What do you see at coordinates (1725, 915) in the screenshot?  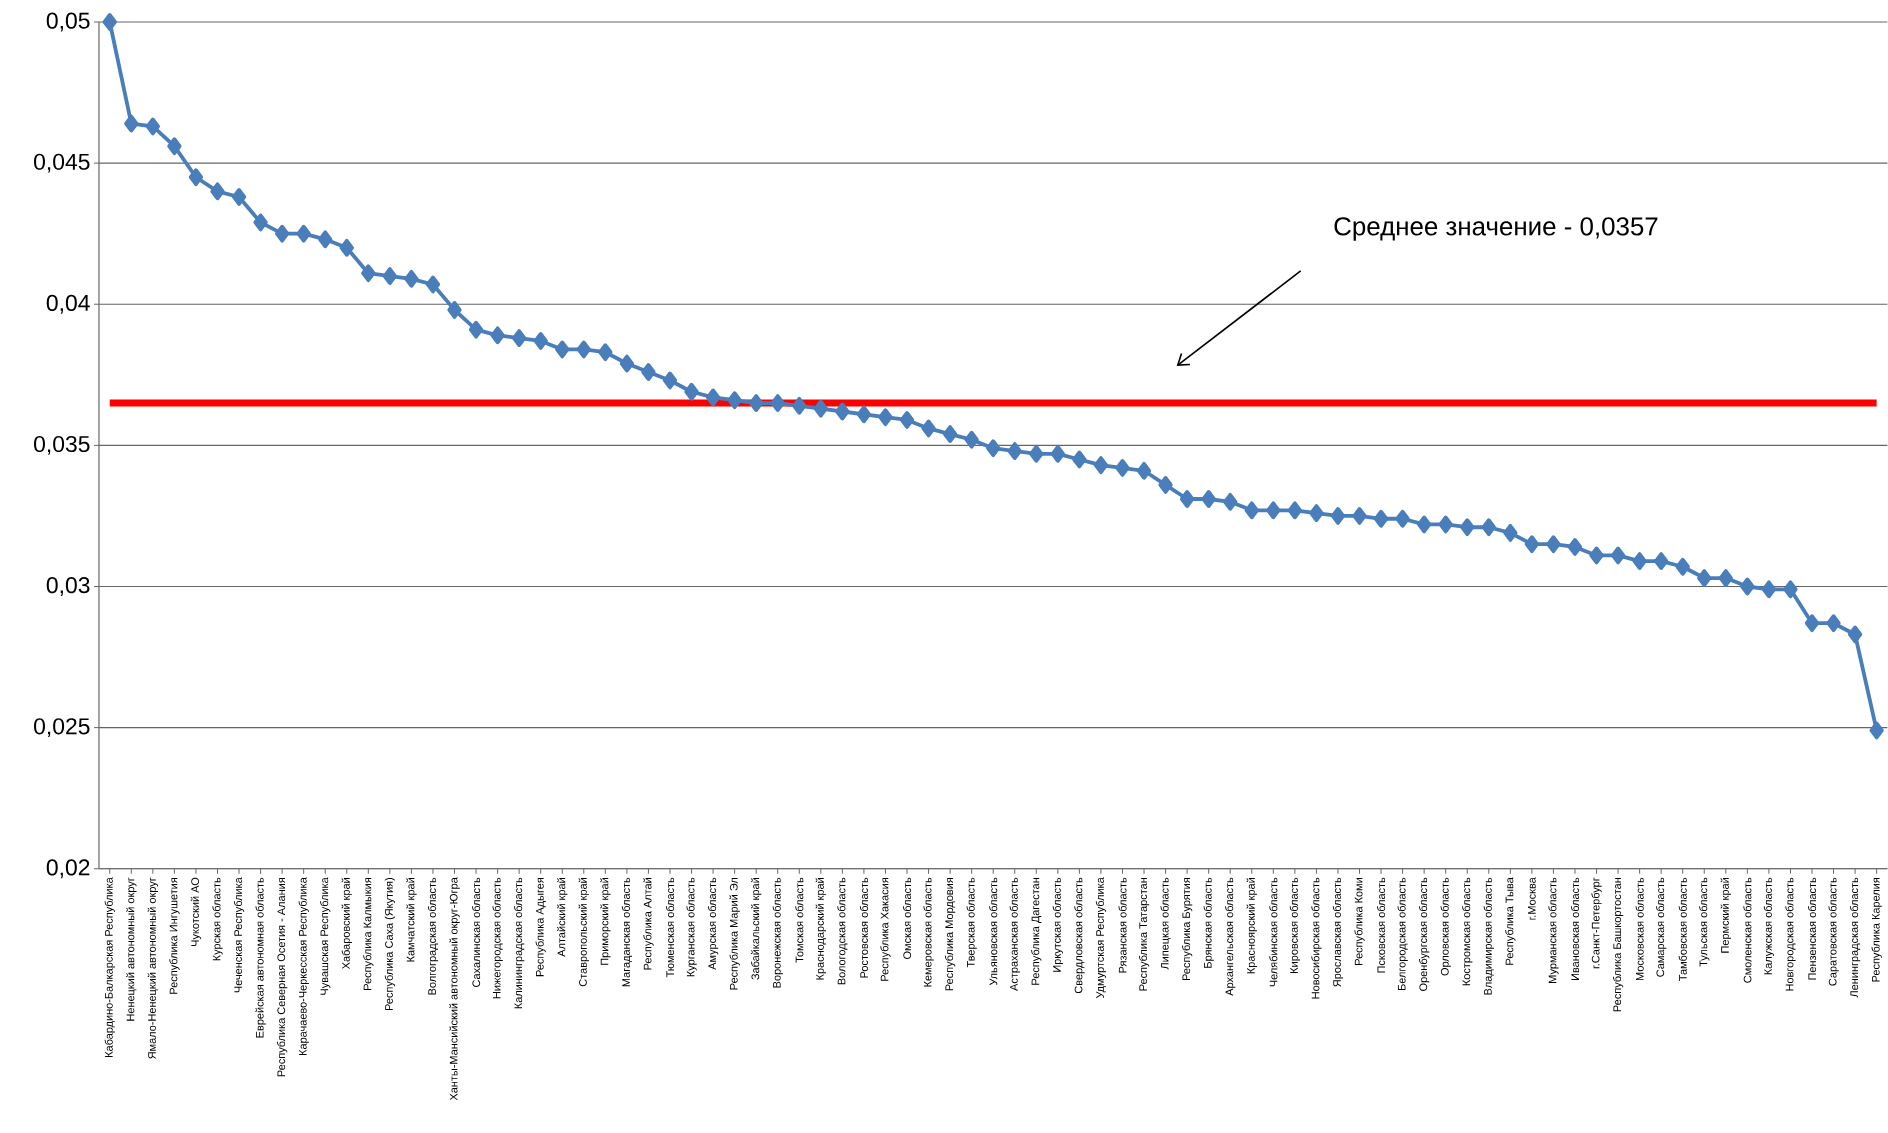 I see `x-tick-label: Пермский край` at bounding box center [1725, 915].